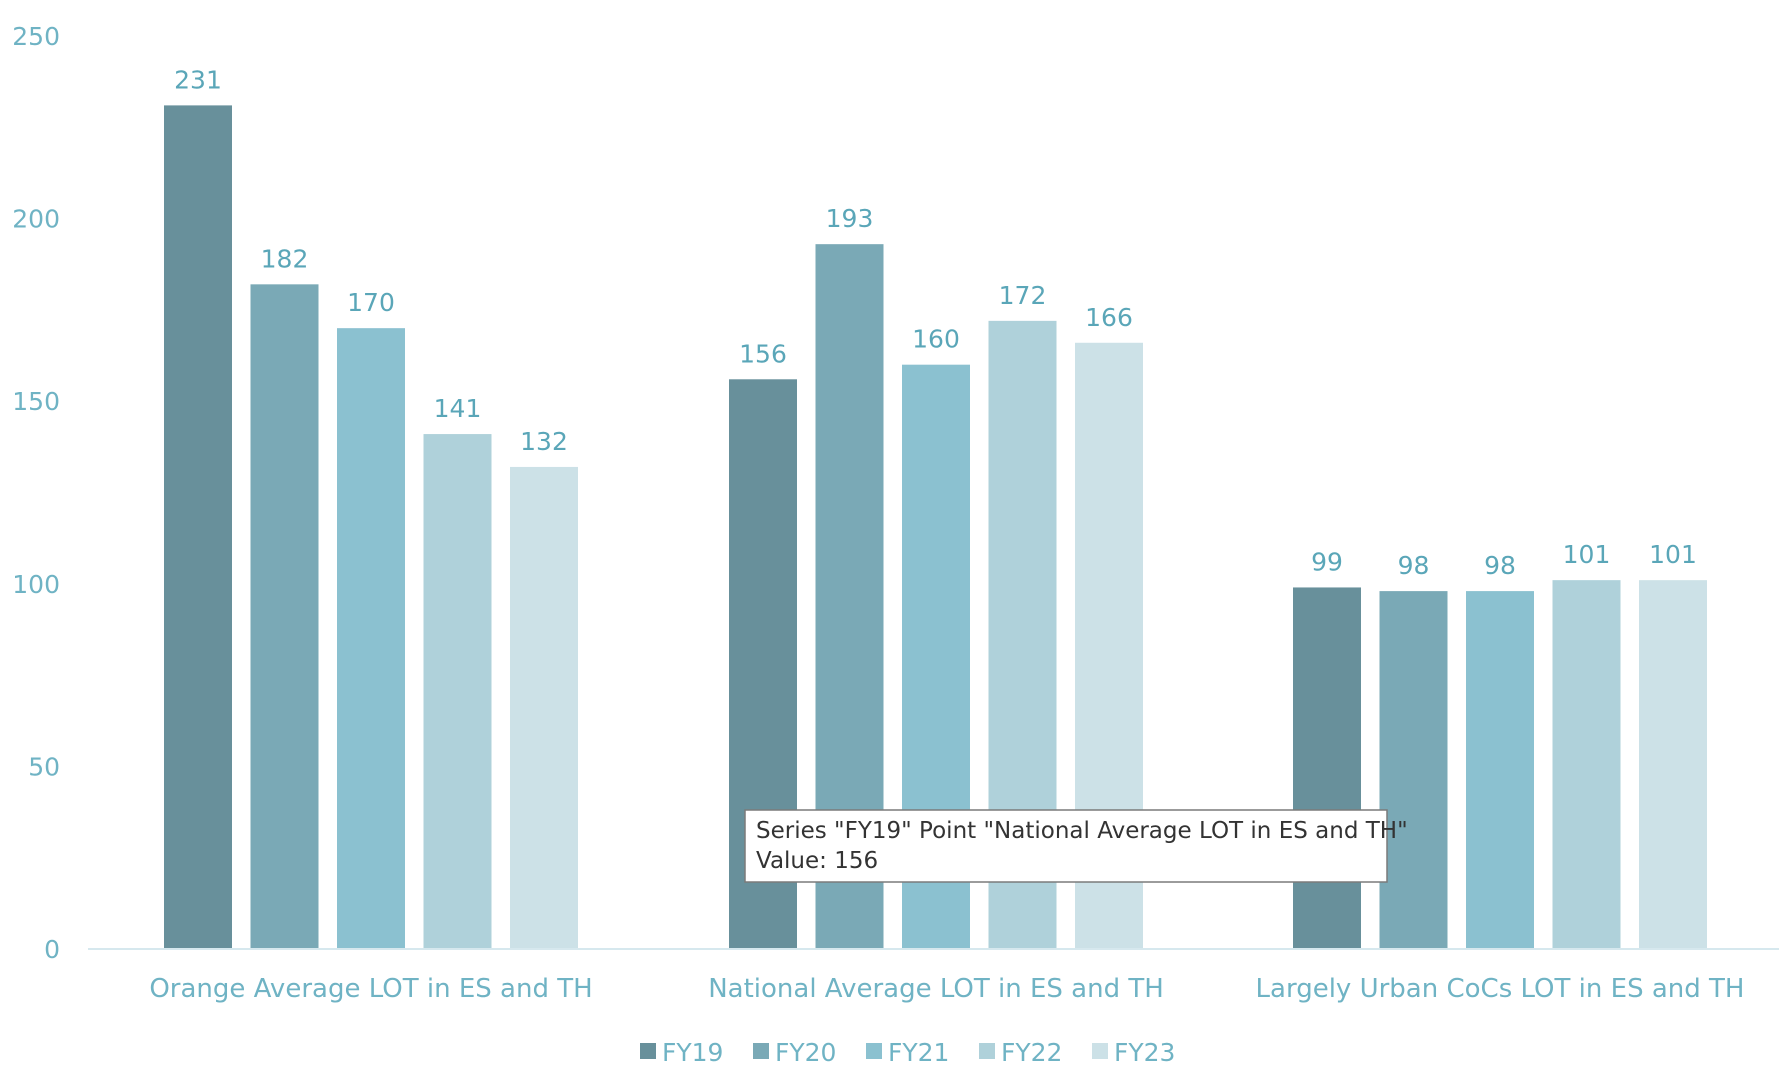 Image resolution: width=1783 pixels, height=1067 pixels. I want to click on category-label: Orange Average LOT in ES and TH, so click(370, 989).